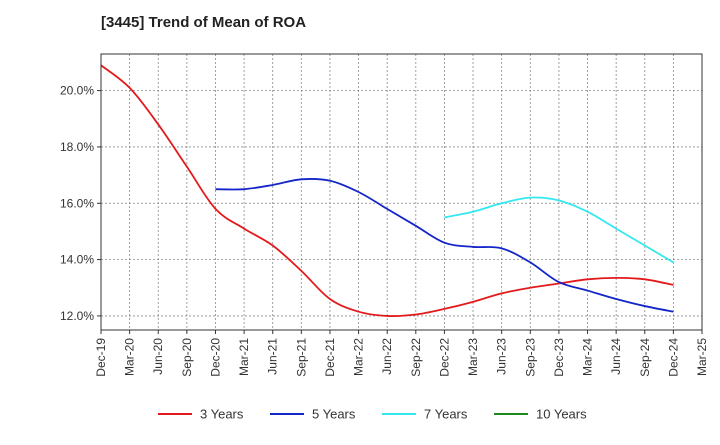 This screenshot has width=720, height=445. I want to click on x-tick-label: Jun-23, so click(502, 356).